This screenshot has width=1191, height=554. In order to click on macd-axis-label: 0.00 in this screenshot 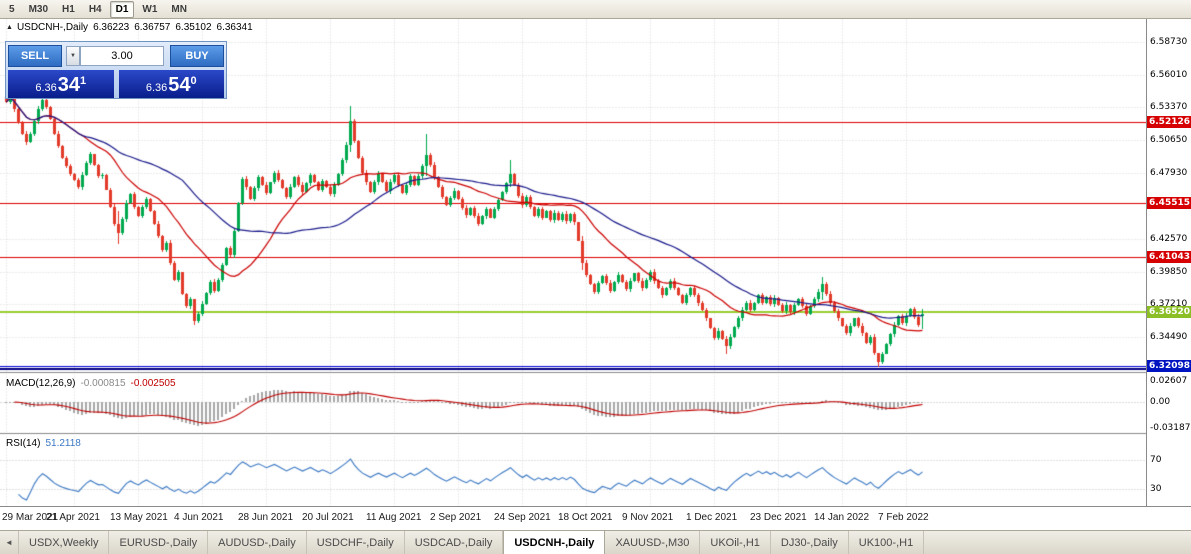, I will do `click(1160, 402)`.